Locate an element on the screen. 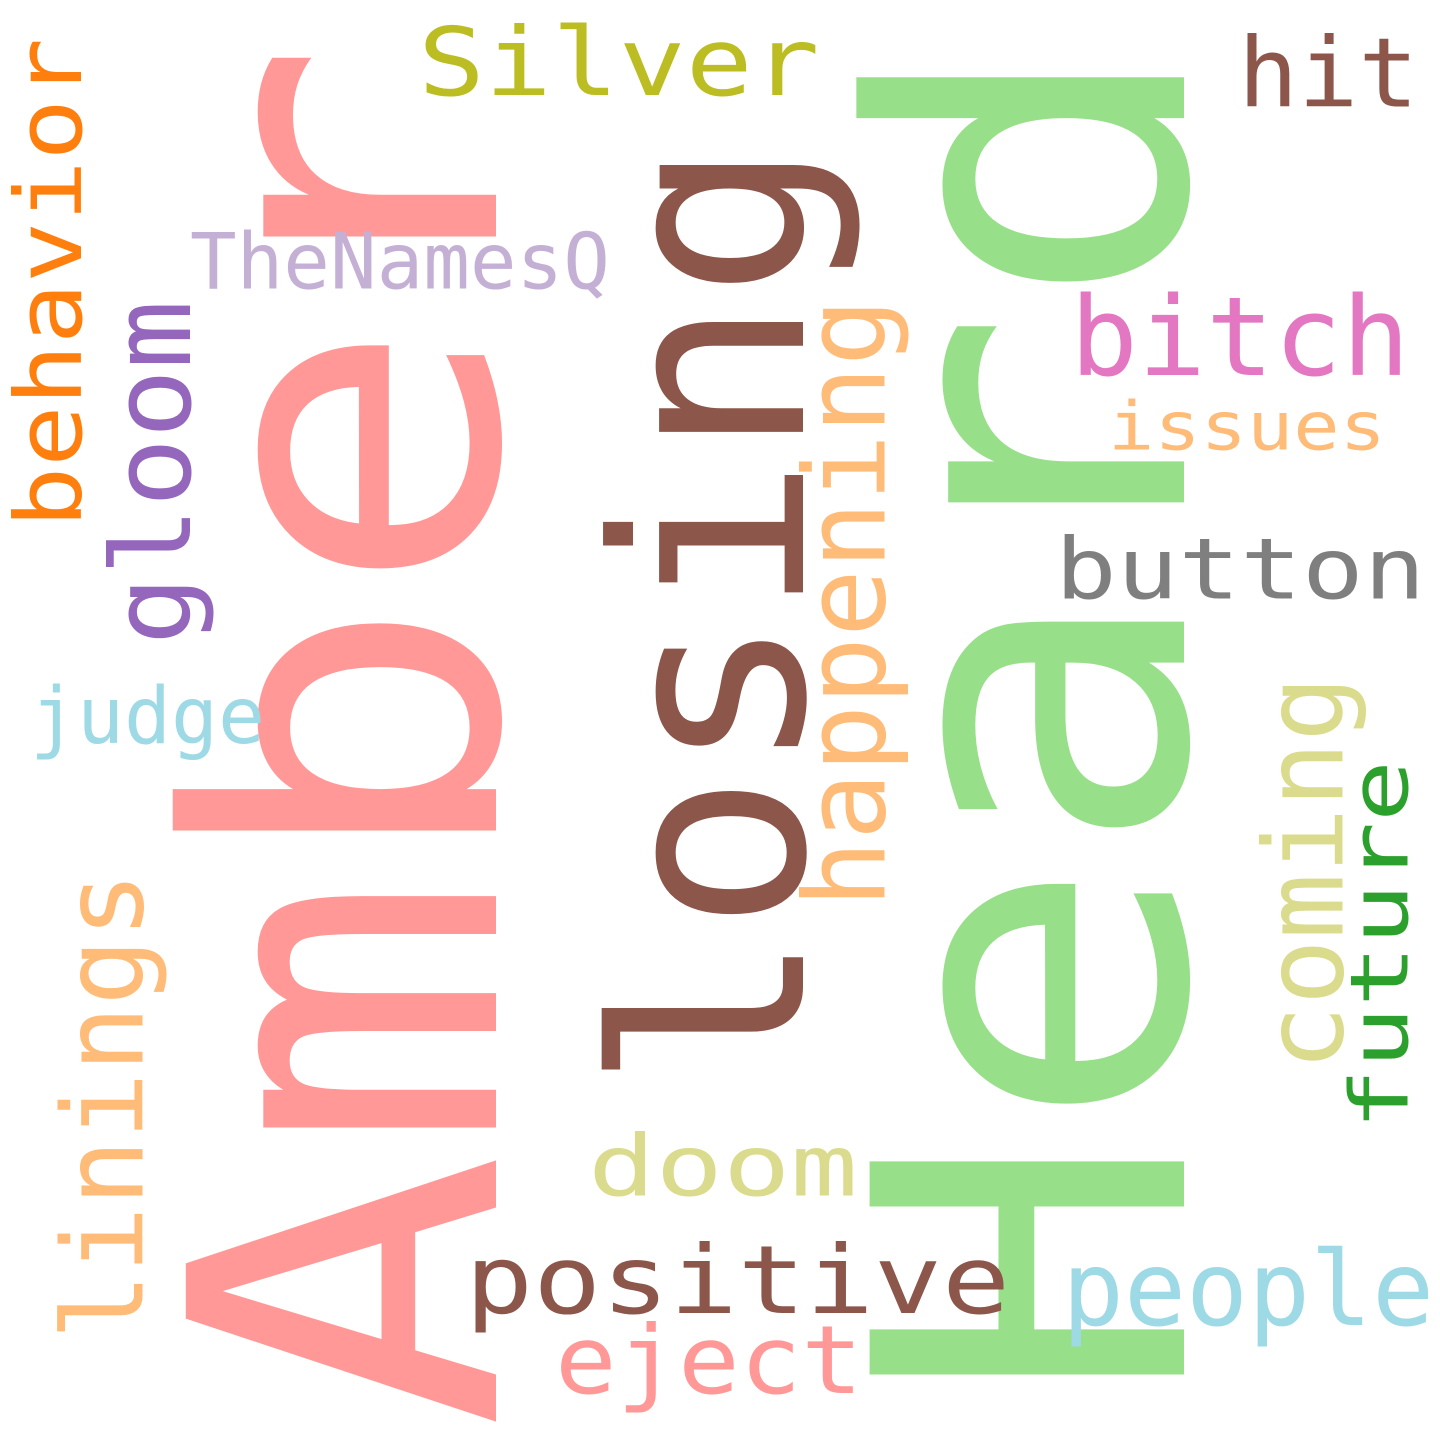 The width and height of the screenshot is (1440, 1440). word-silver: Silver is located at coordinates (619, 63).